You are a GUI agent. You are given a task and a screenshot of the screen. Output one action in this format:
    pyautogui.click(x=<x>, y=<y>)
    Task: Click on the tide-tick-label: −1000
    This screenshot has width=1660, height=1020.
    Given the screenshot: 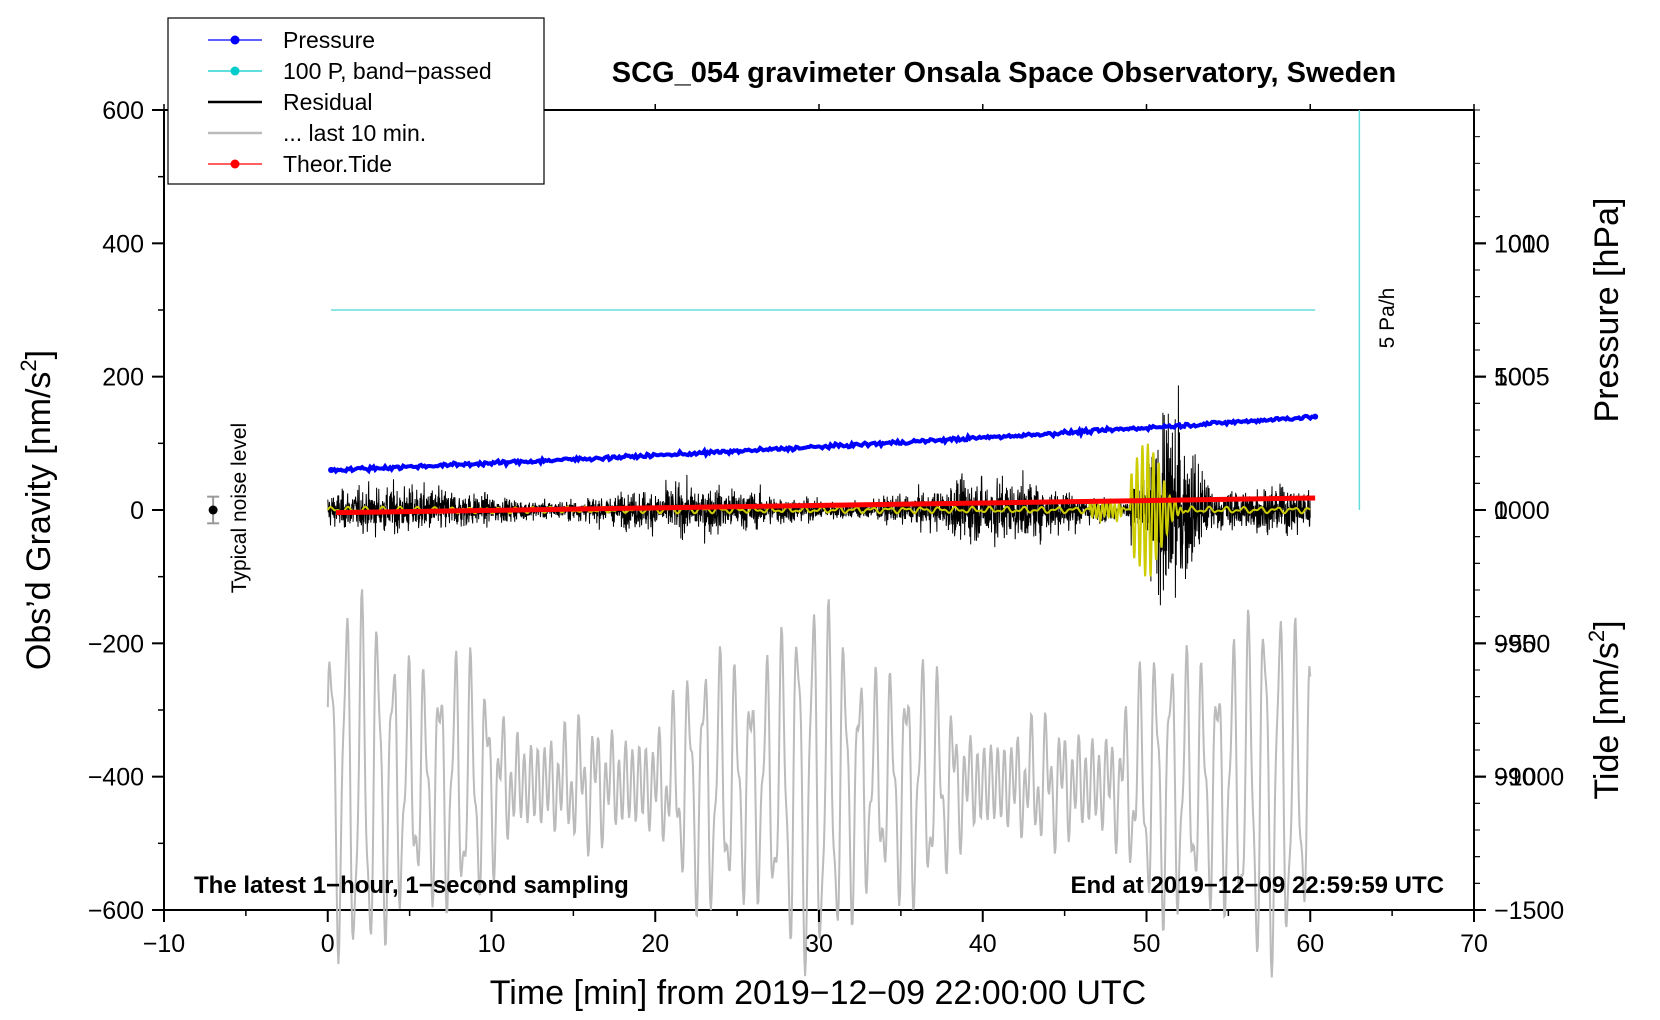 What is the action you would take?
    pyautogui.click(x=1529, y=778)
    